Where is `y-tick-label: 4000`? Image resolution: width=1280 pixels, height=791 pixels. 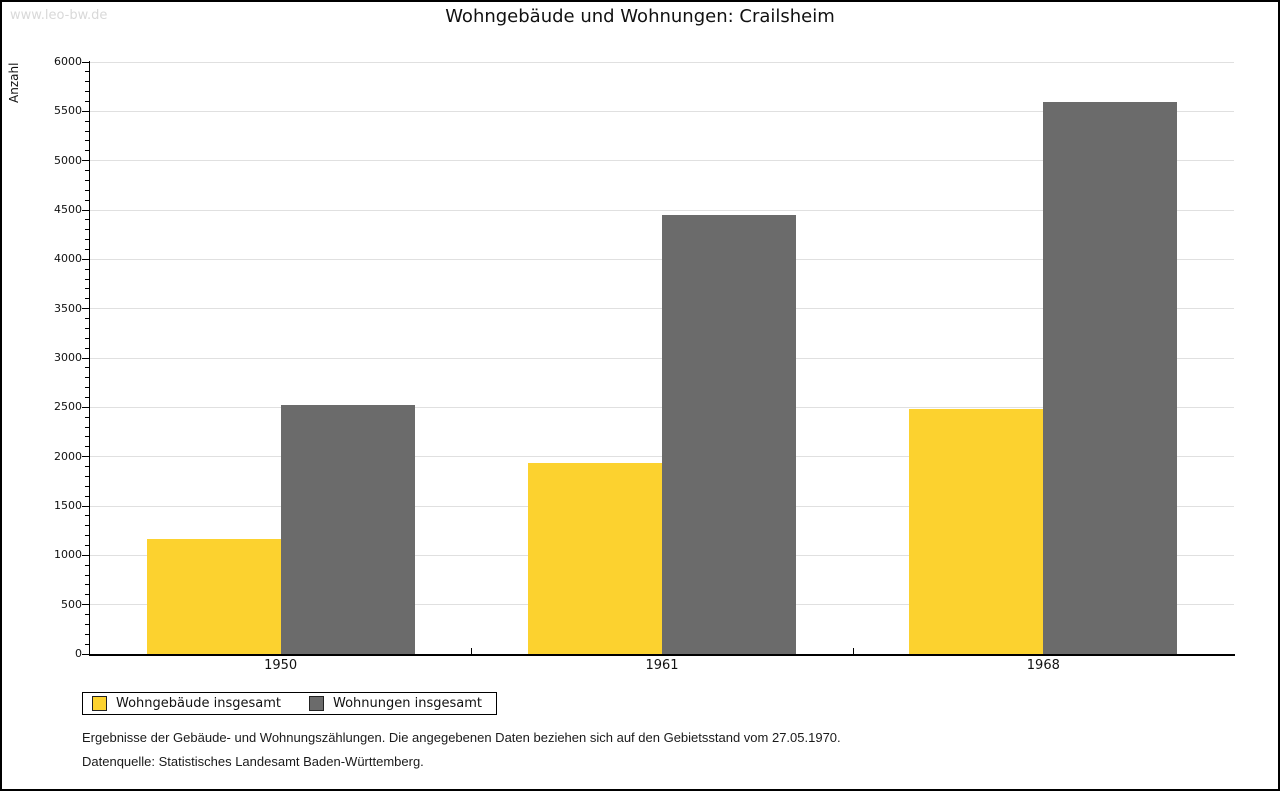
y-tick-label: 4000 is located at coordinates (68, 259).